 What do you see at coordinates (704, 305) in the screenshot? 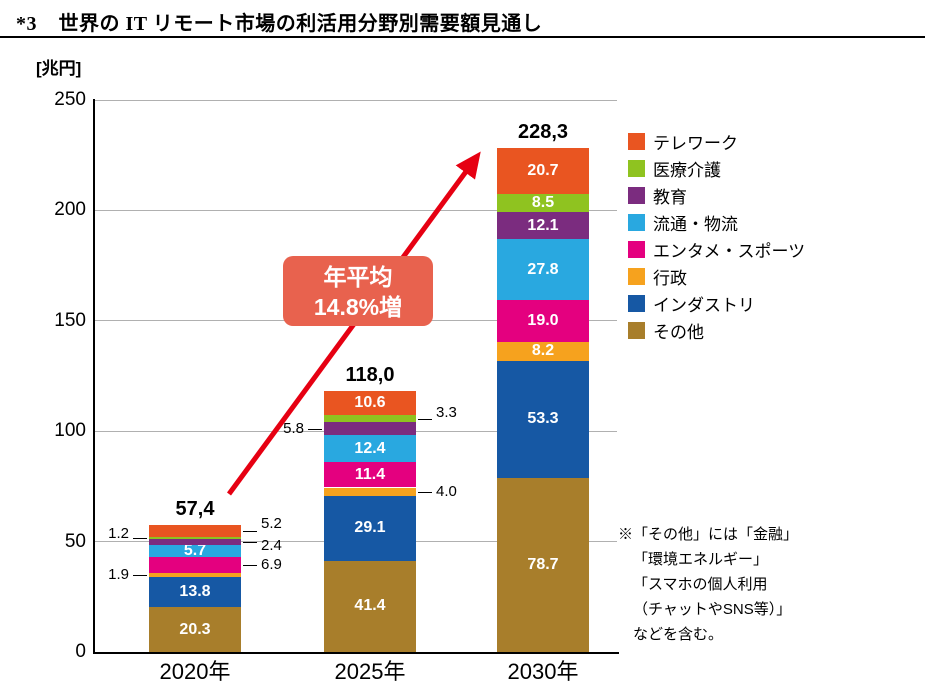
I see `legend-label: インダストリ` at bounding box center [704, 305].